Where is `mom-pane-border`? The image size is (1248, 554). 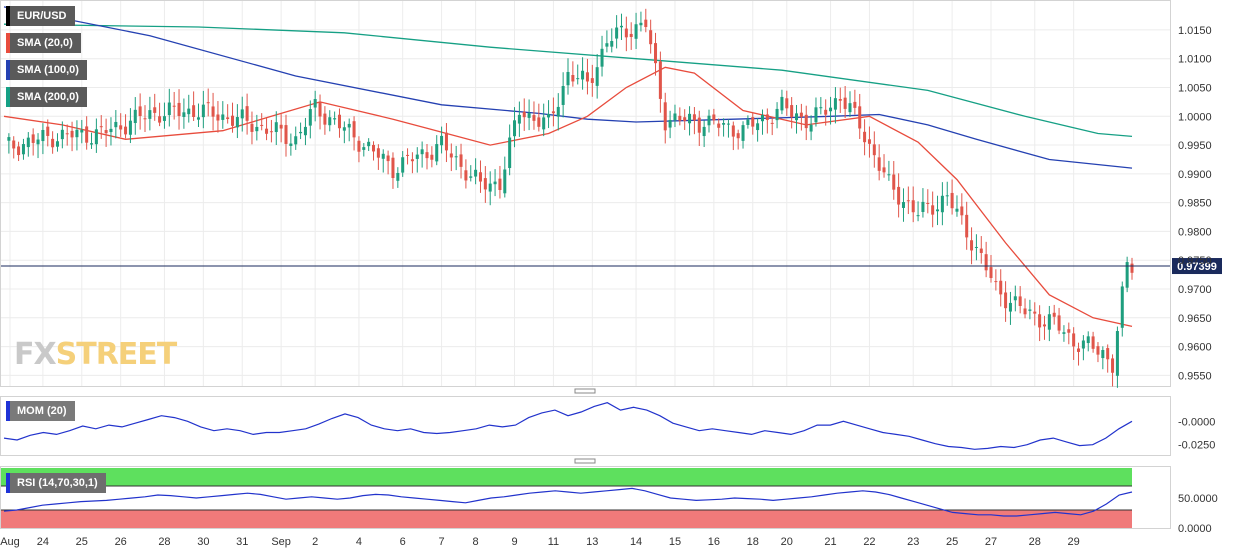 mom-pane-border is located at coordinates (585, 426).